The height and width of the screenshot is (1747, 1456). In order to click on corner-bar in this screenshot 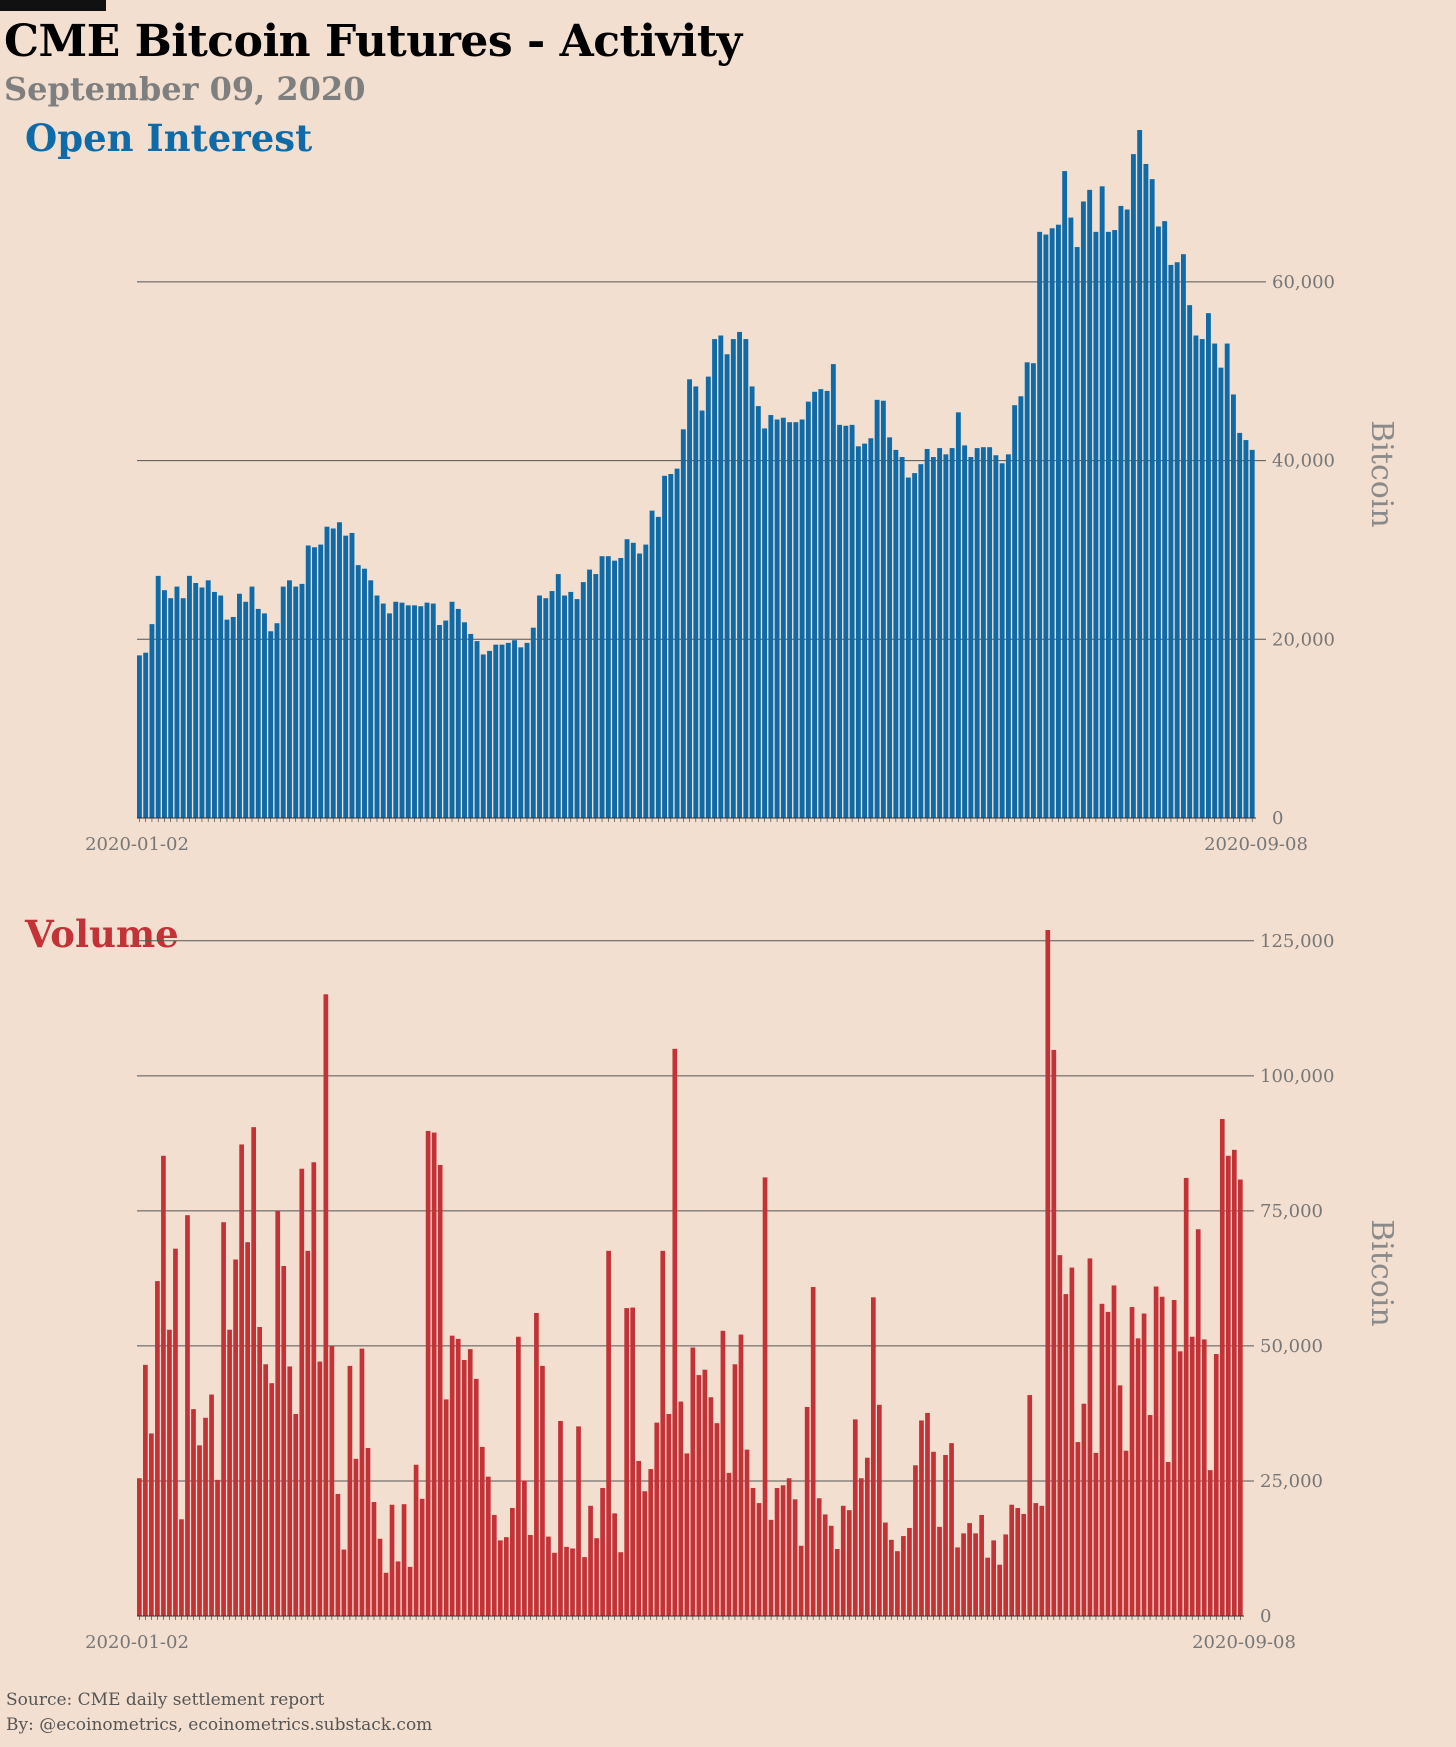, I will do `click(53, 5)`.